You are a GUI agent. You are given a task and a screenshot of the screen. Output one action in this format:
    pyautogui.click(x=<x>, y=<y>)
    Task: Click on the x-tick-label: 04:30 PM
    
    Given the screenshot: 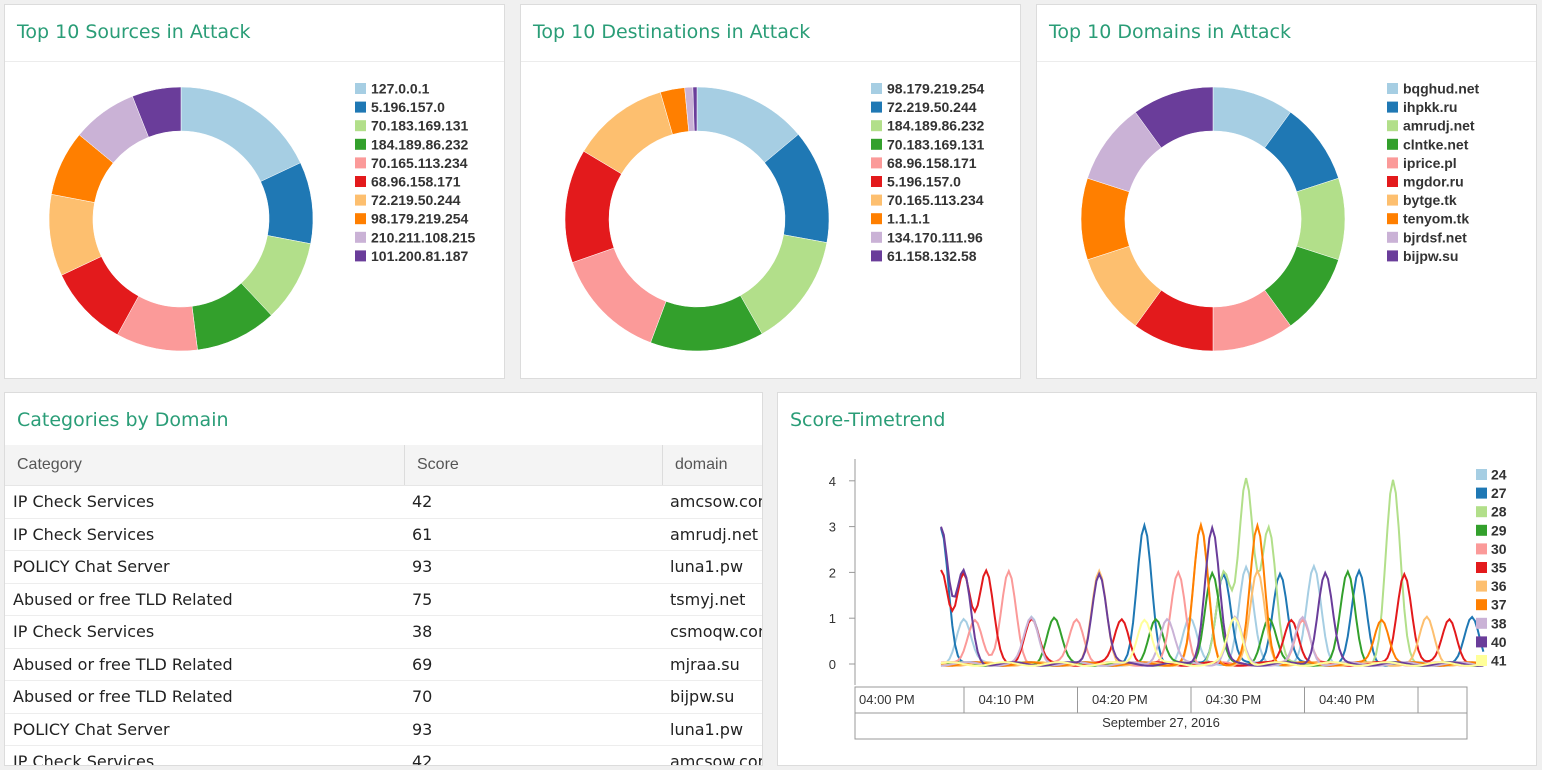 What is the action you would take?
    pyautogui.click(x=1234, y=699)
    